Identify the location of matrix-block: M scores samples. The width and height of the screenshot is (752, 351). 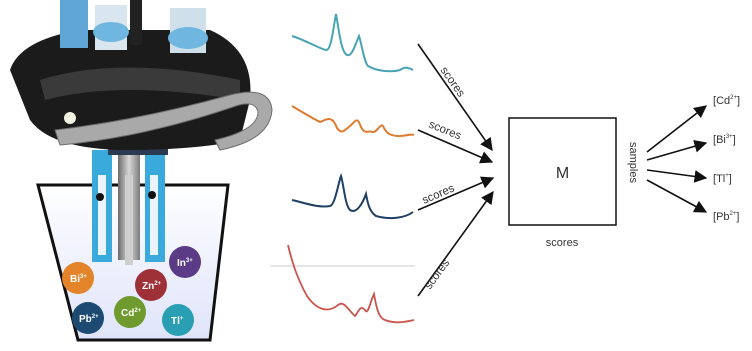
(573, 183).